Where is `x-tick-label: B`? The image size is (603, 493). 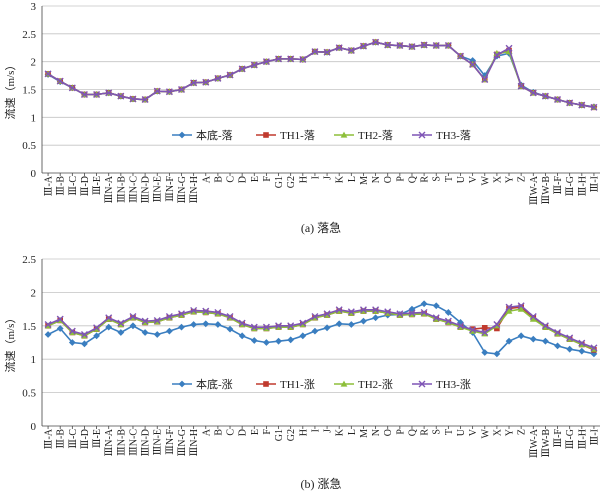 x-tick-label: B is located at coordinates (218, 179).